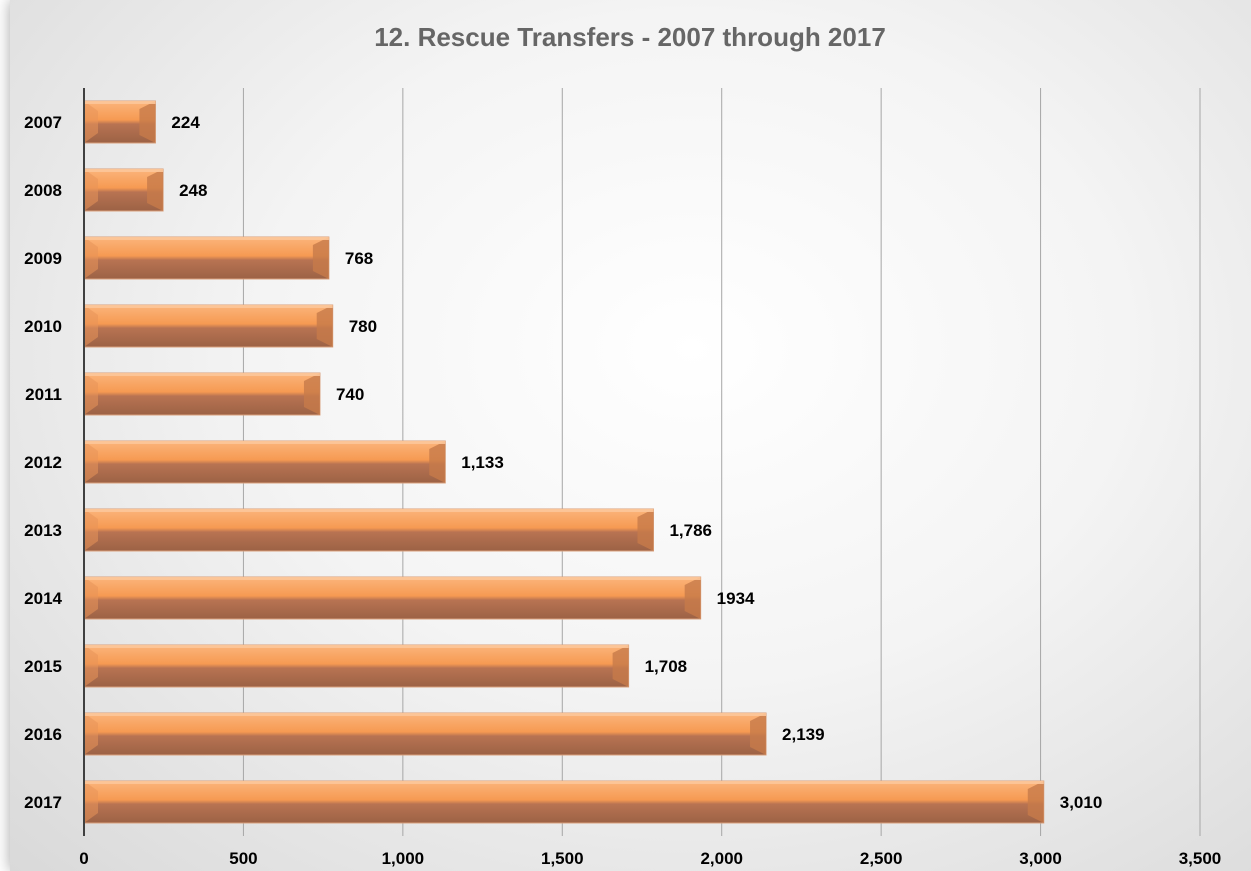 The width and height of the screenshot is (1251, 871). Describe the element at coordinates (1200, 858) in the screenshot. I see `x-tick-label: 3,500` at that location.